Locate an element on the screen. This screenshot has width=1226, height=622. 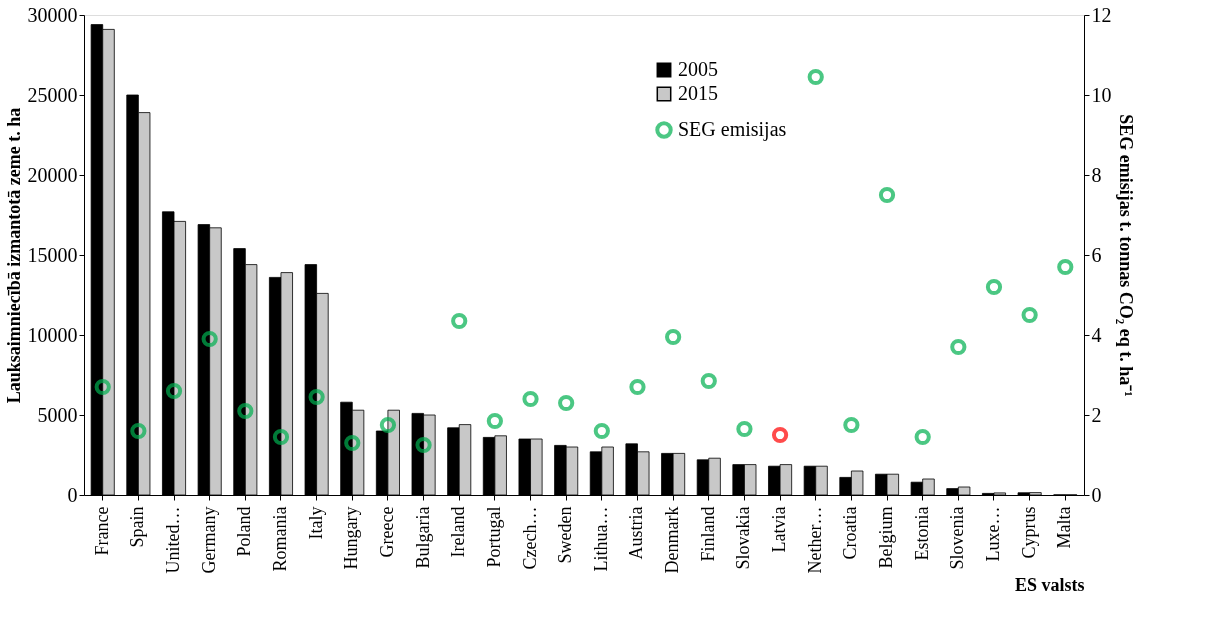
y2-tick-label: 0 is located at coordinates (1096, 494).